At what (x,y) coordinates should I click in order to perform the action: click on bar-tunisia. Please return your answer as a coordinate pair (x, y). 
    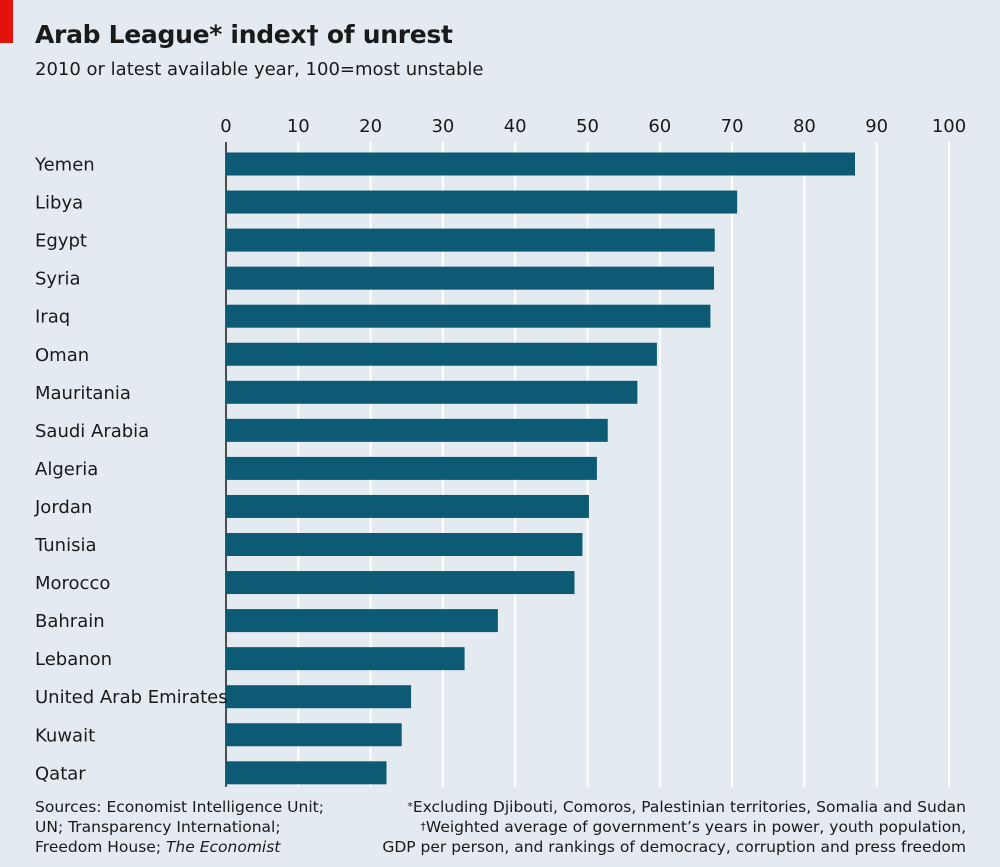
    Looking at the image, I should click on (404, 544).